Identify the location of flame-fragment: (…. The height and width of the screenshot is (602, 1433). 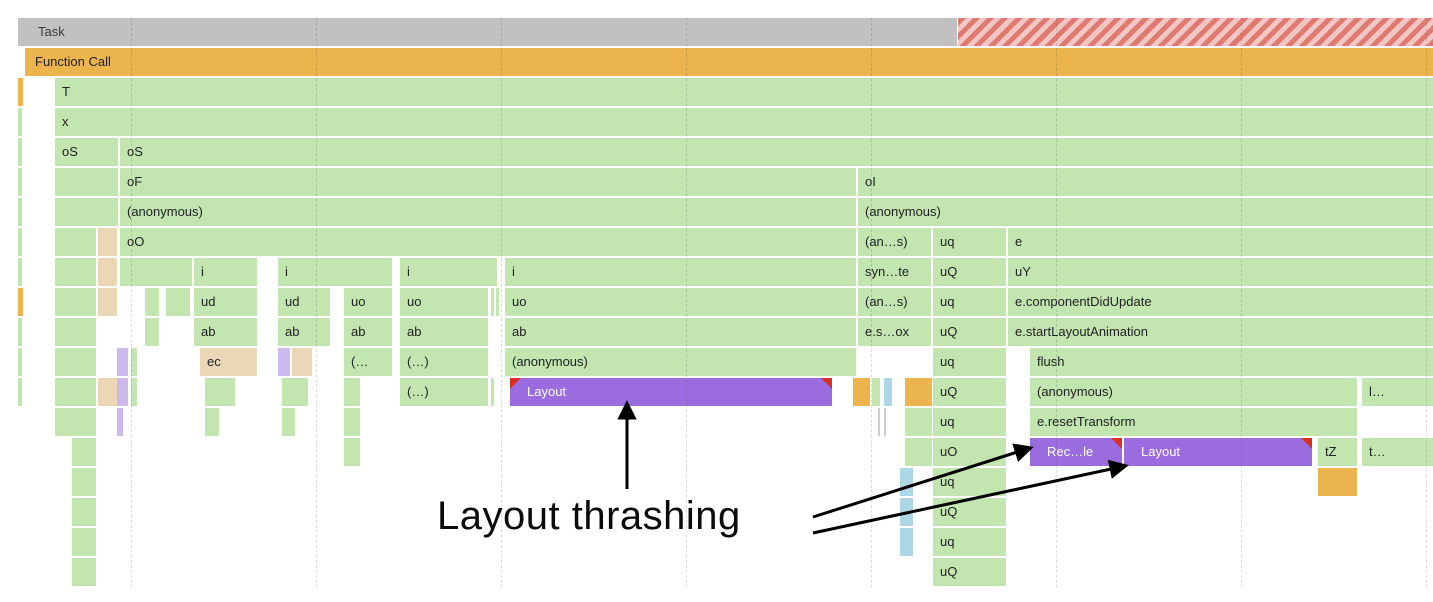
(368, 362).